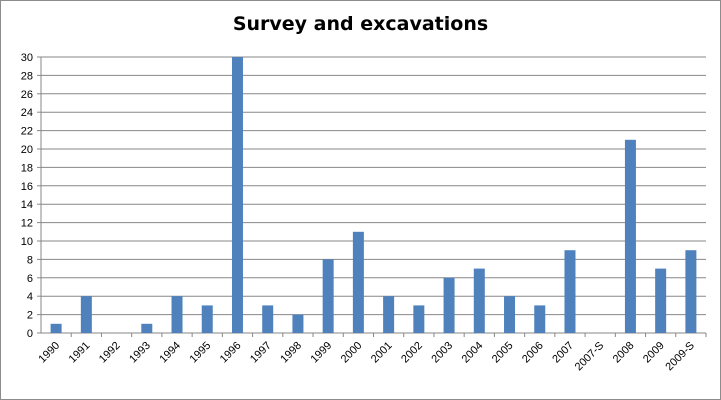 The image size is (721, 400). I want to click on y-tick-label: 30, so click(27, 58).